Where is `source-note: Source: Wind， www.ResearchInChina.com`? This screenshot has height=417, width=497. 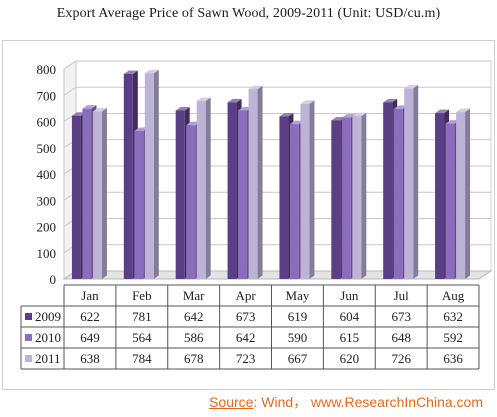
source-note: Source: Wind， www.ResearchInChina.com is located at coordinates (346, 402).